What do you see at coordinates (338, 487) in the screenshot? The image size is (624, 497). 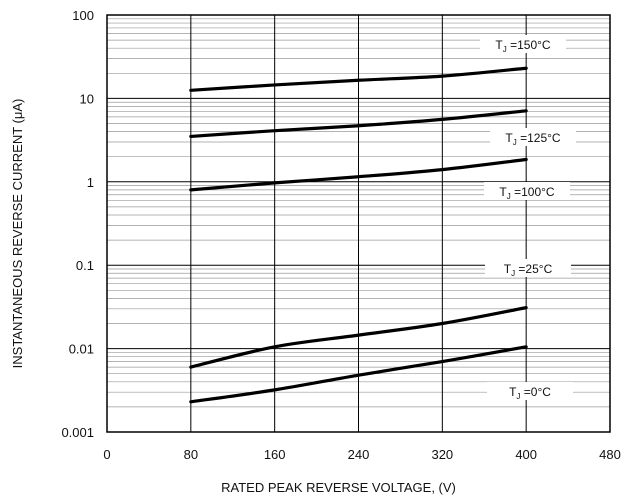 I see `x-axis-label: RATED PEAK REVERSE VOLTAGE, (V)` at bounding box center [338, 487].